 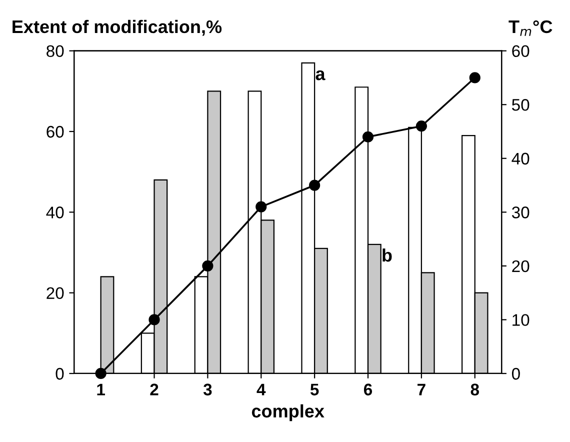 What do you see at coordinates (117, 28) in the screenshot?
I see `y-axis-title: Extent of modification,%` at bounding box center [117, 28].